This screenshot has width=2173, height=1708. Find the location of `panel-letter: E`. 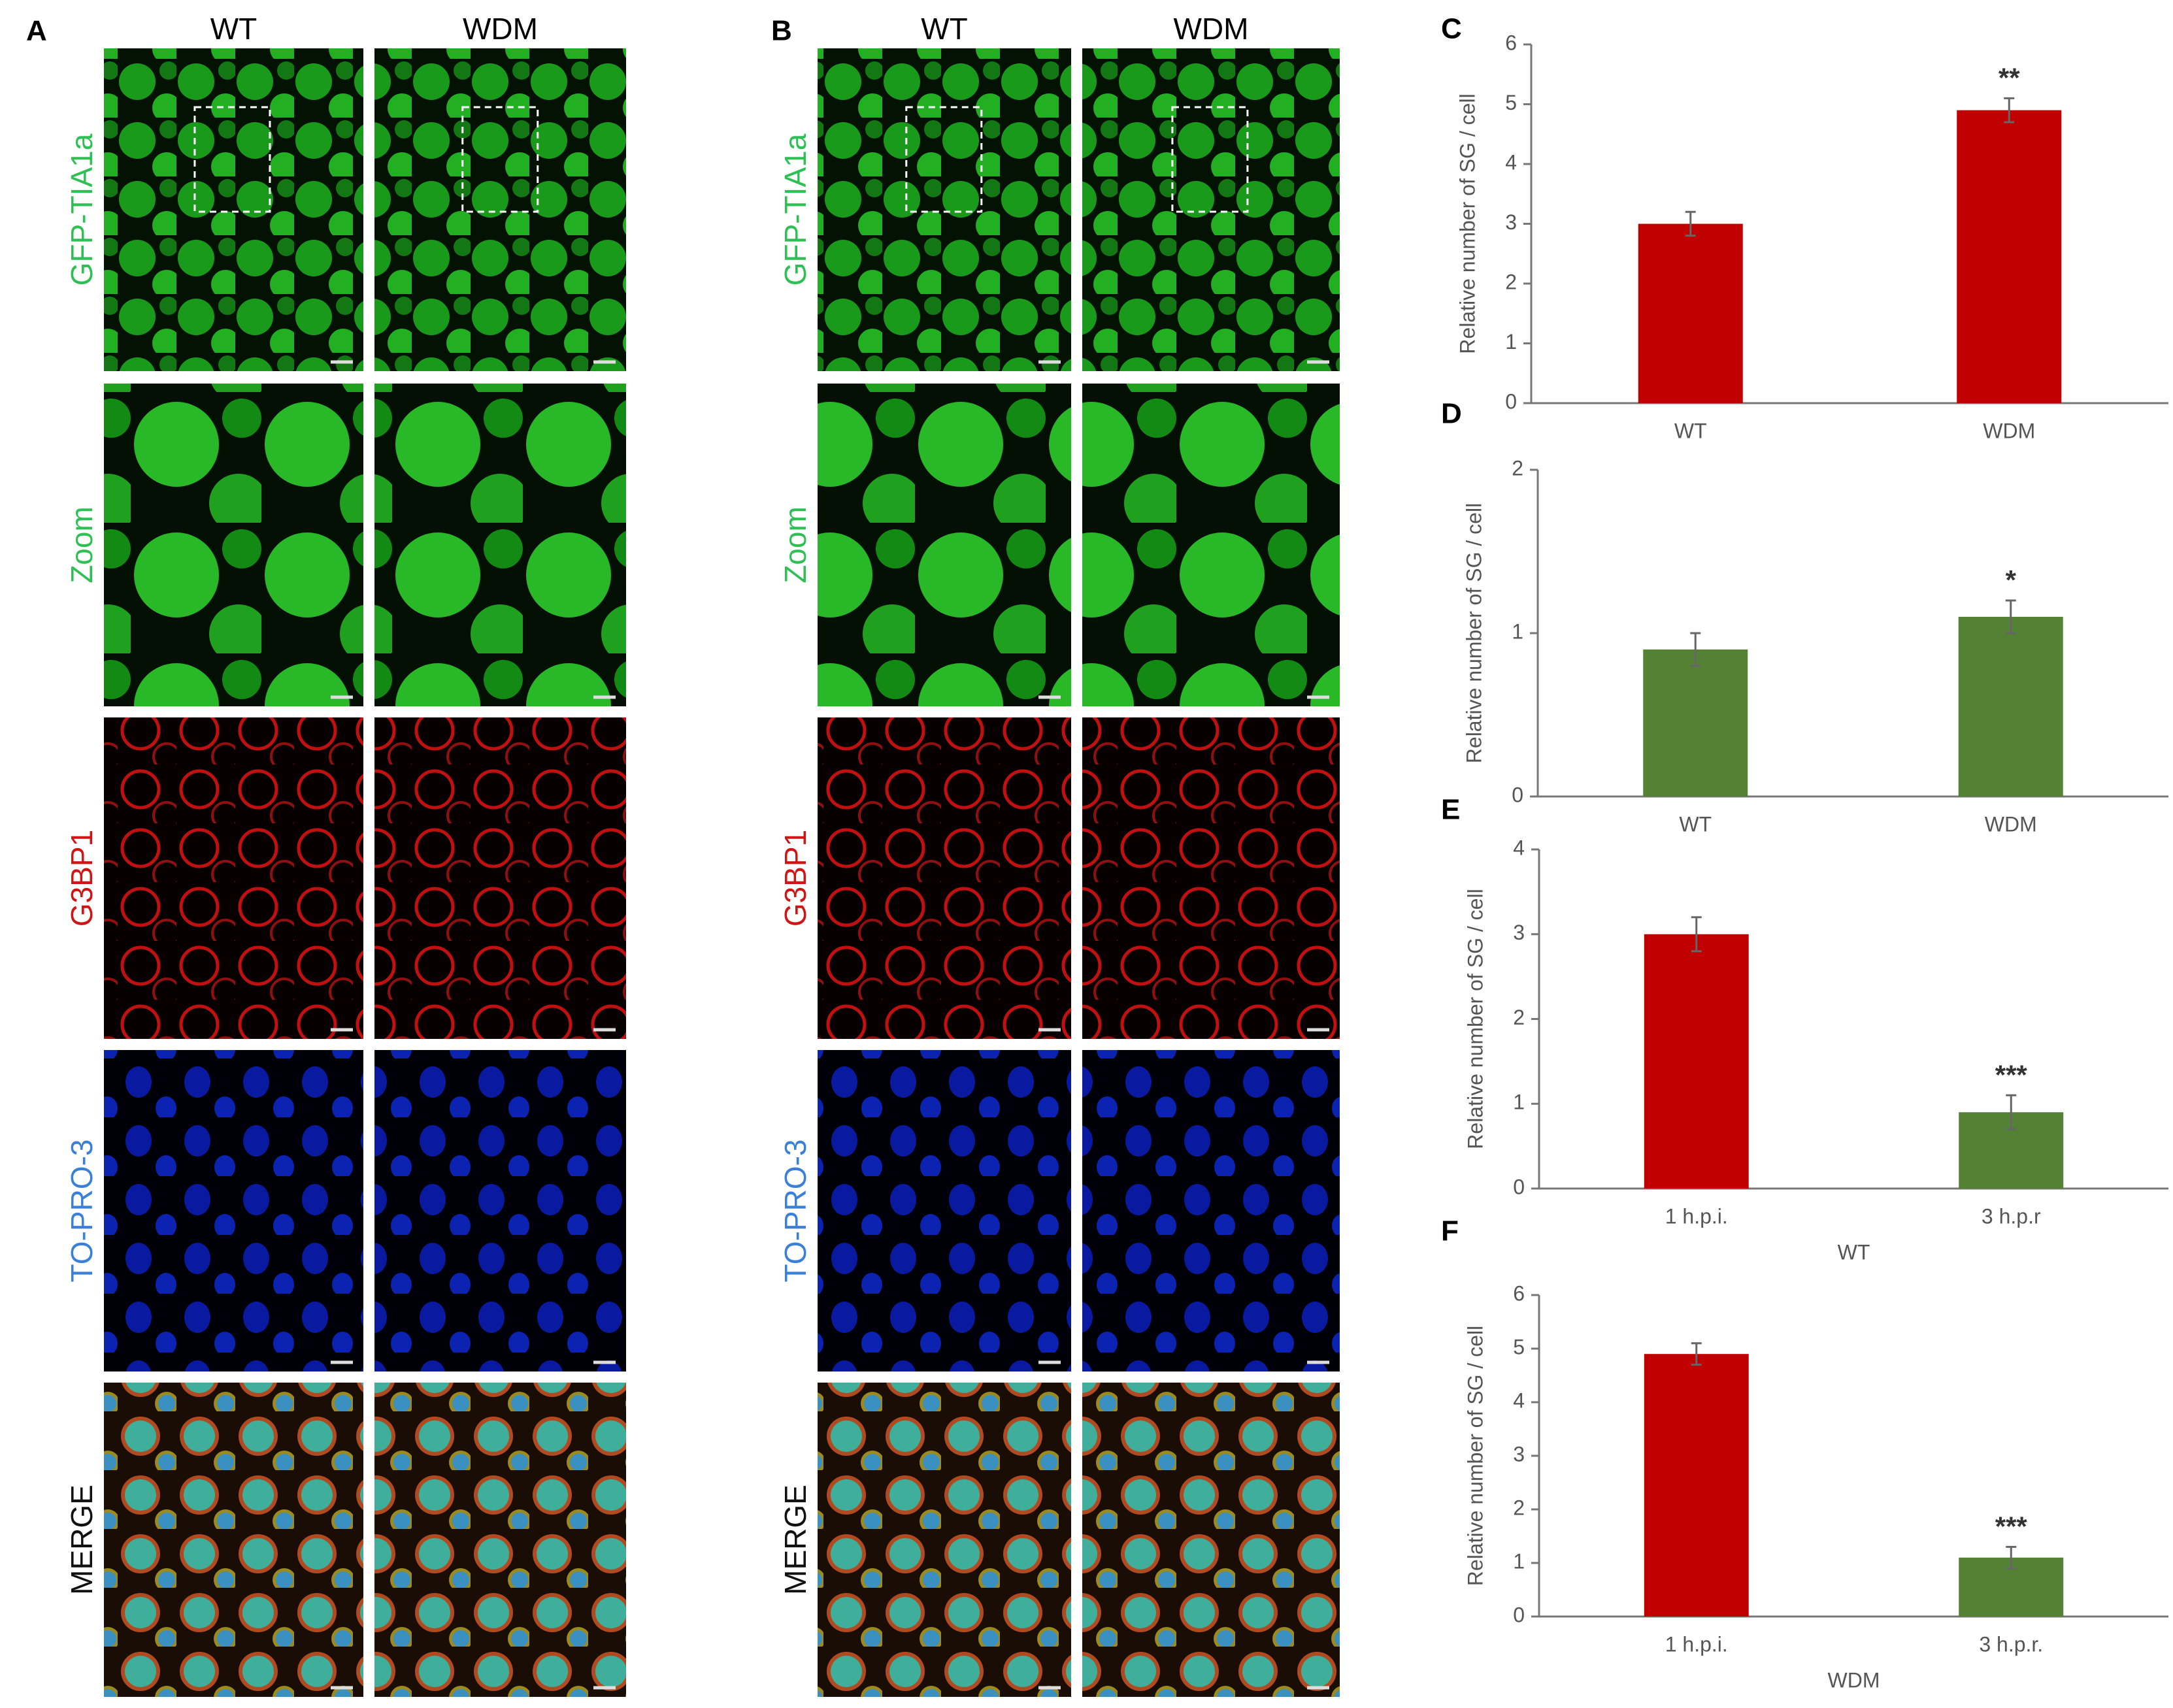

panel-letter: E is located at coordinates (1450, 810).